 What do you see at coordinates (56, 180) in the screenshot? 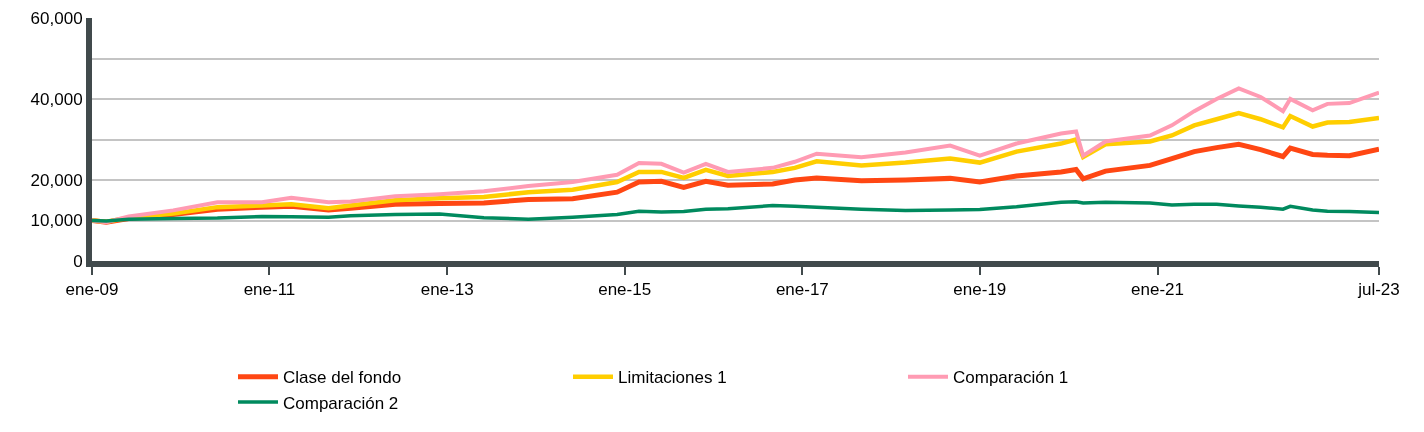
I see `y-tick-label: 20,000` at bounding box center [56, 180].